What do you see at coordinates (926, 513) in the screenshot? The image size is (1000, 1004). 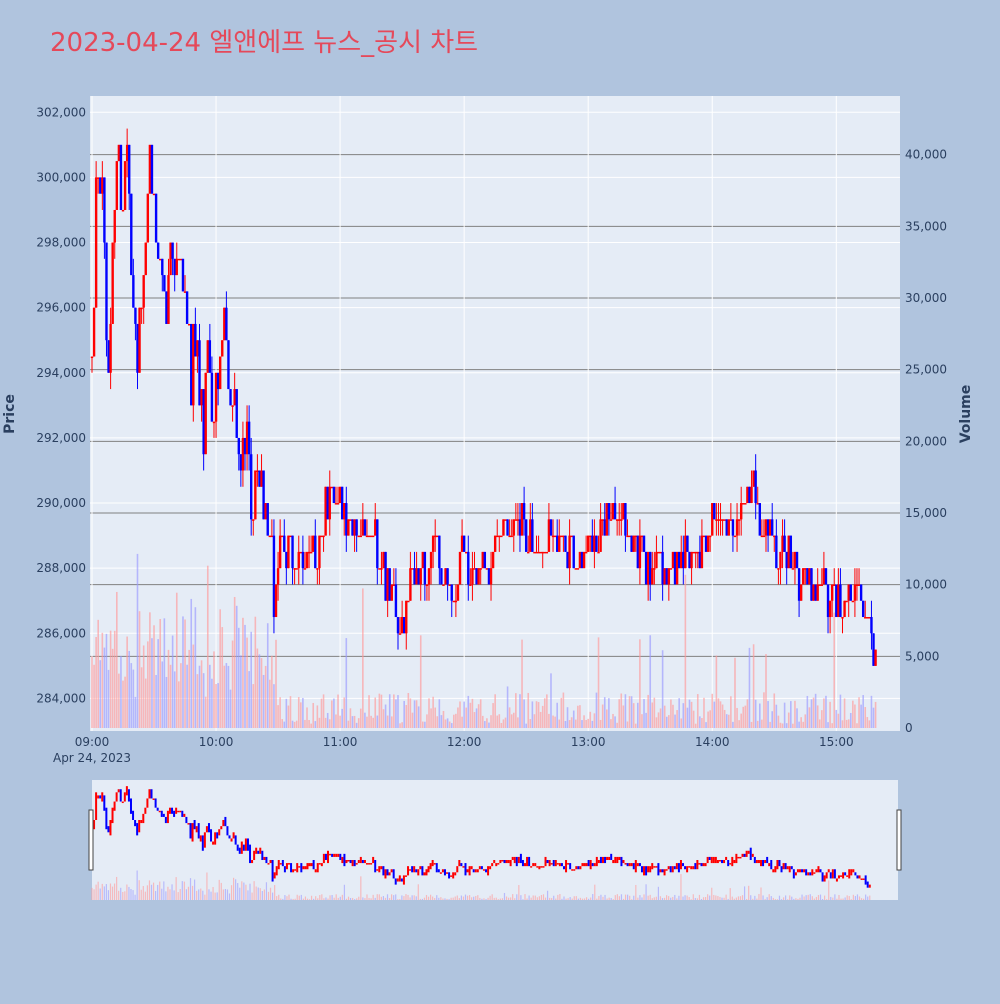 I see `volume-tick-label: 15,000` at bounding box center [926, 513].